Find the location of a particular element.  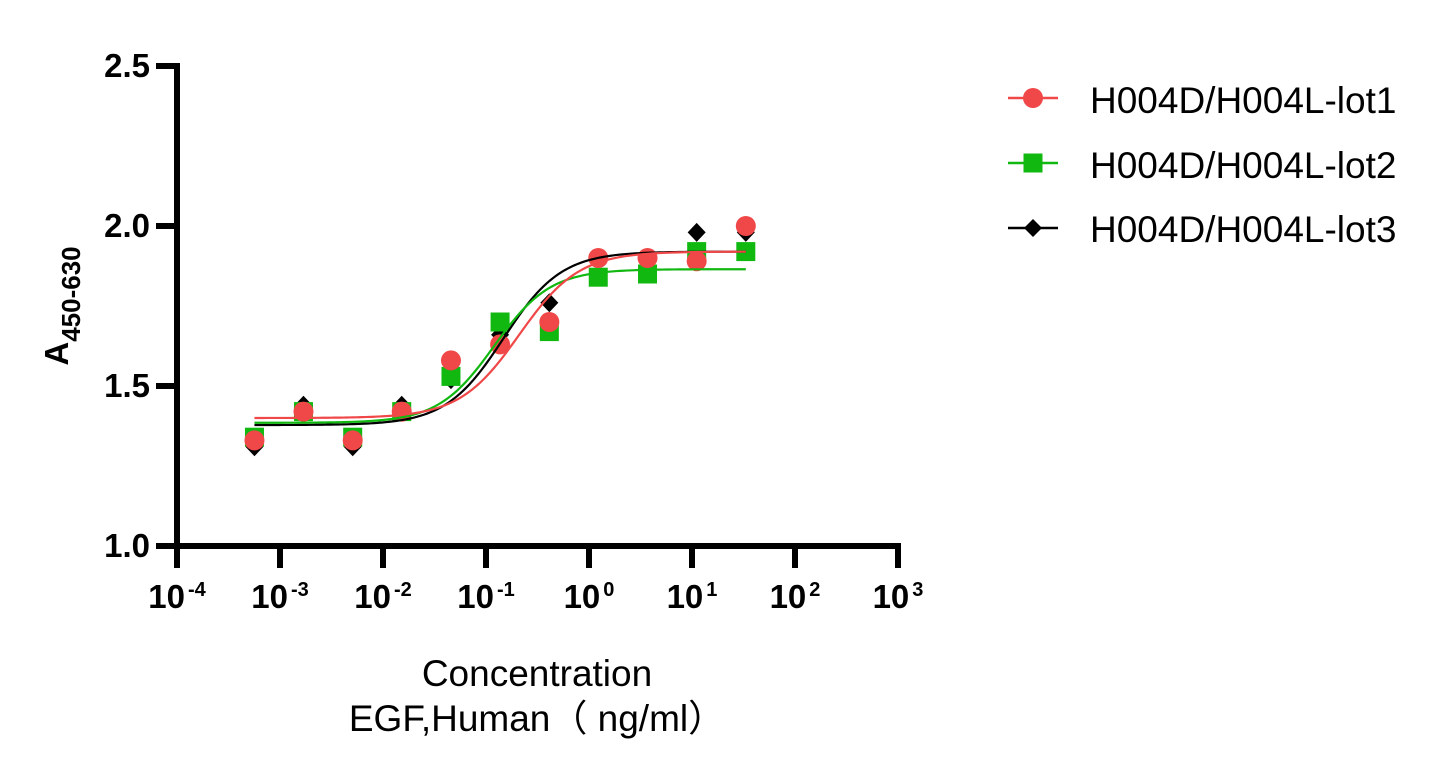

x-tick-label: 10 -2 is located at coordinates (383, 596).